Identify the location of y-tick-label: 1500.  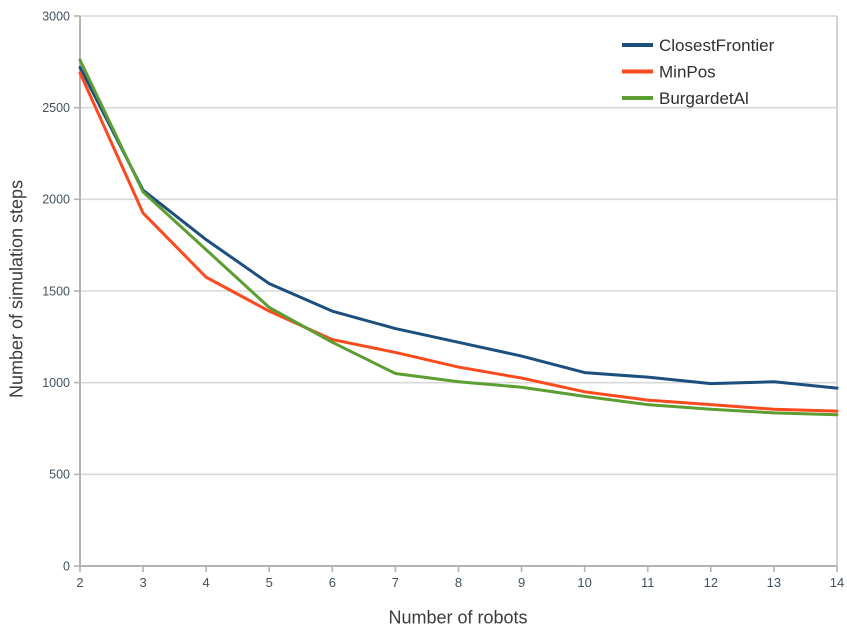
(56, 291).